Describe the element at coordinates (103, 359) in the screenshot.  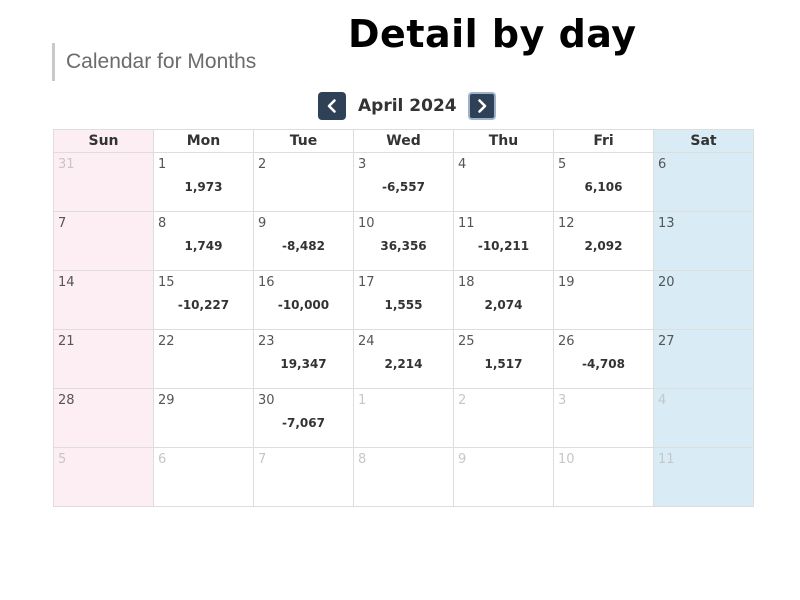
I see `day-cell: 21` at that location.